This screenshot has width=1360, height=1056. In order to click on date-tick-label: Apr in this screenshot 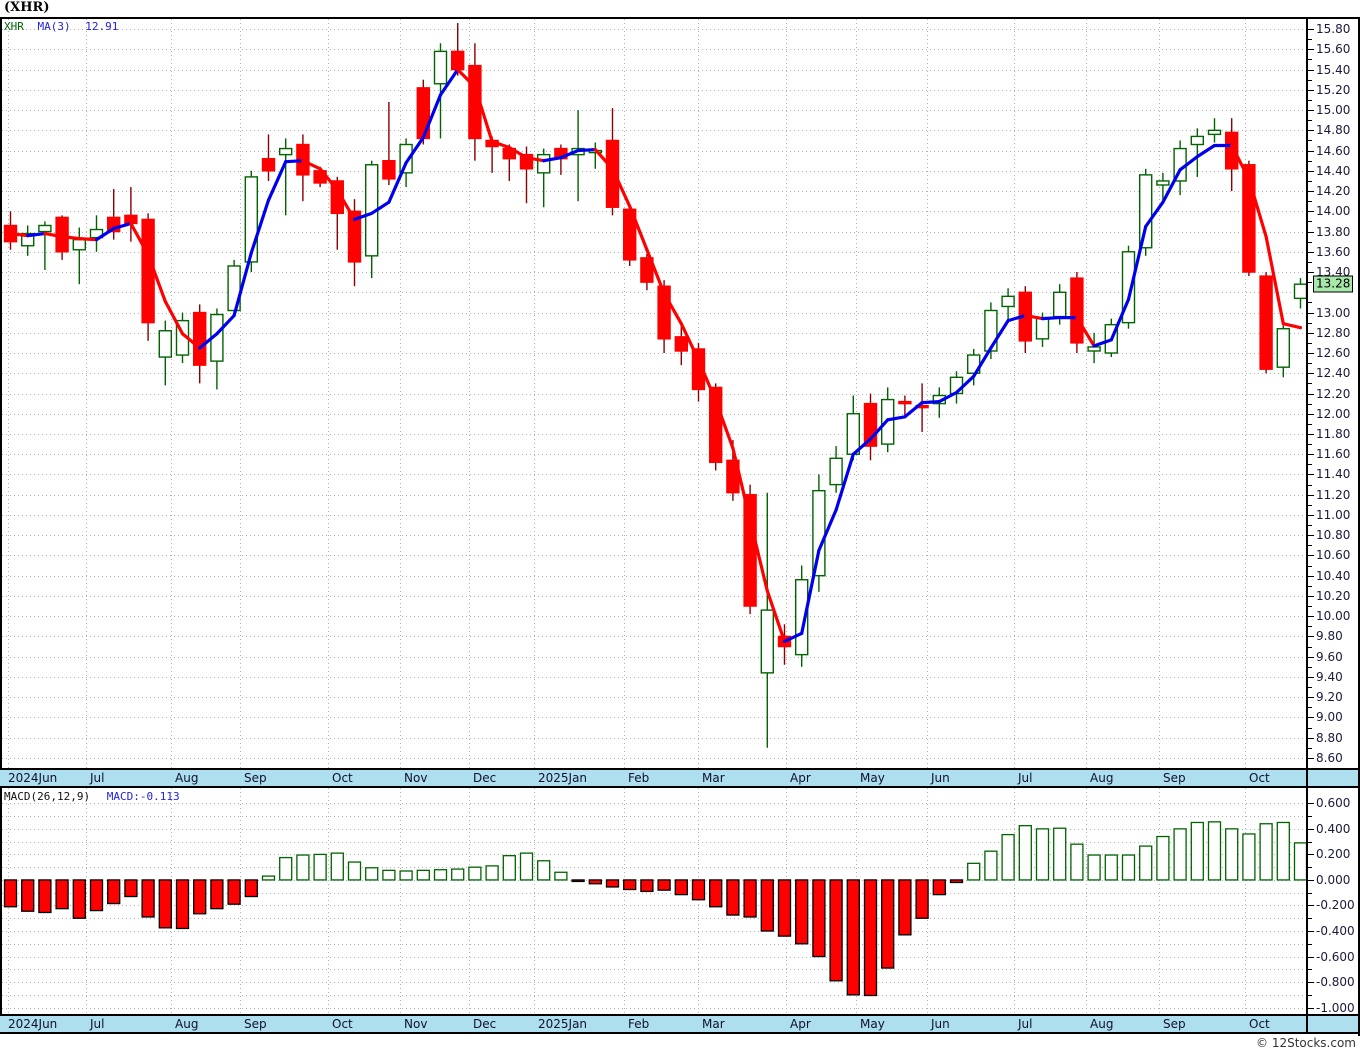, I will do `click(800, 1024)`.